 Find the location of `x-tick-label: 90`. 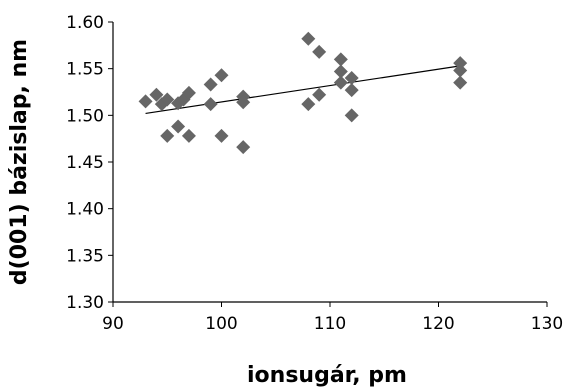

x-tick-label: 90 is located at coordinates (113, 324).